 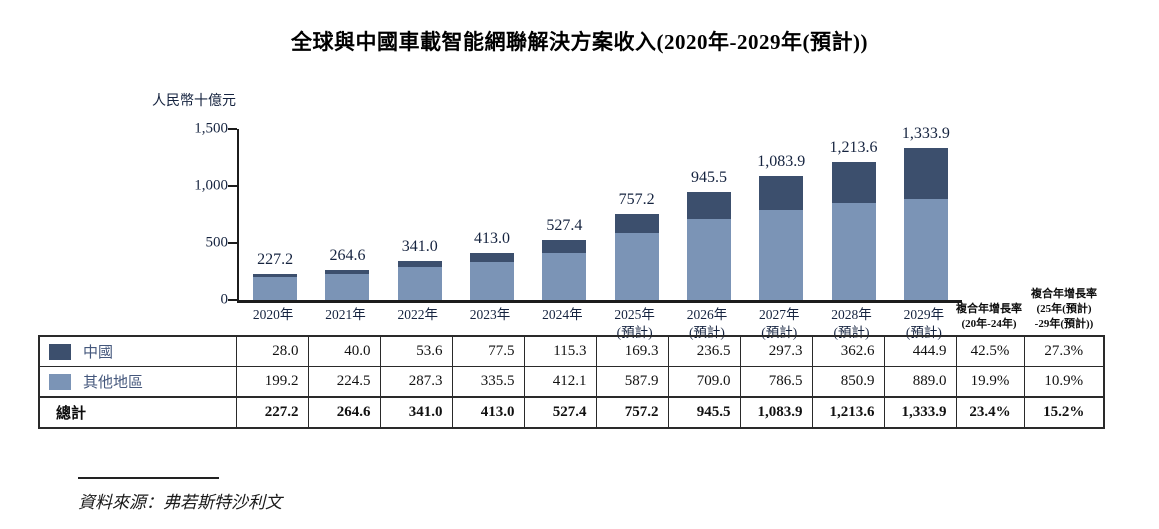 I want to click on value-cell: 264.6, so click(x=344, y=412).